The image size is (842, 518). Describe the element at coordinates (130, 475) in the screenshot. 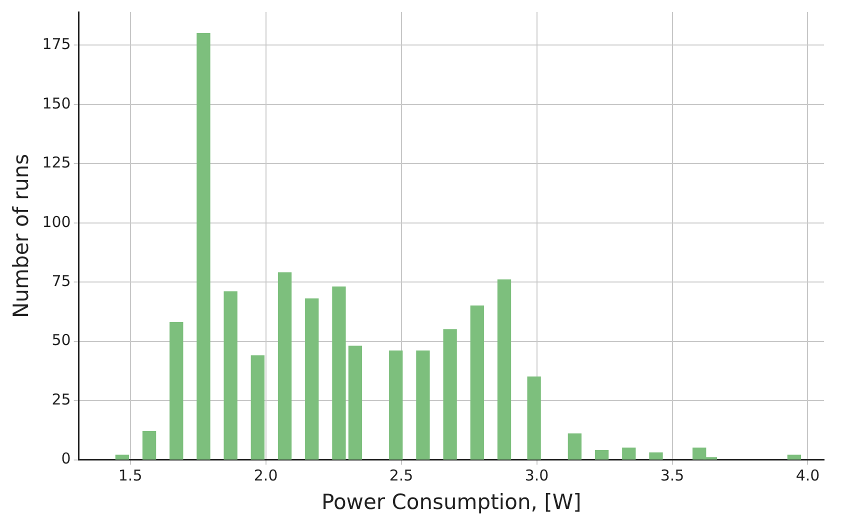

I see `x-tick-label: 1.5` at that location.